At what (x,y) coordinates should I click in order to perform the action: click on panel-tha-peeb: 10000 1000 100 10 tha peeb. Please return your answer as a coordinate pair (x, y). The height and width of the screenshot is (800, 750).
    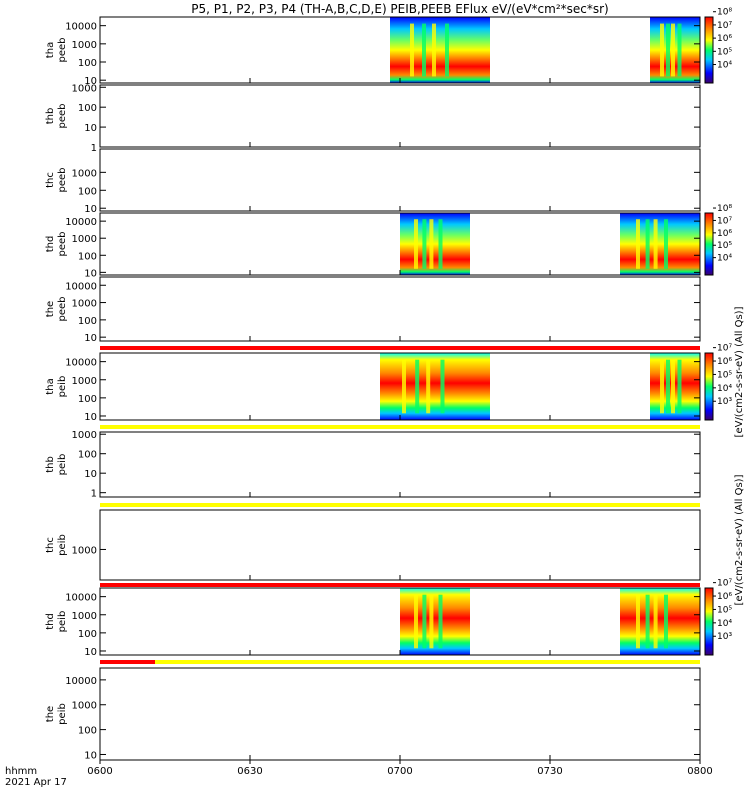
    Looking at the image, I should click on (373, 51).